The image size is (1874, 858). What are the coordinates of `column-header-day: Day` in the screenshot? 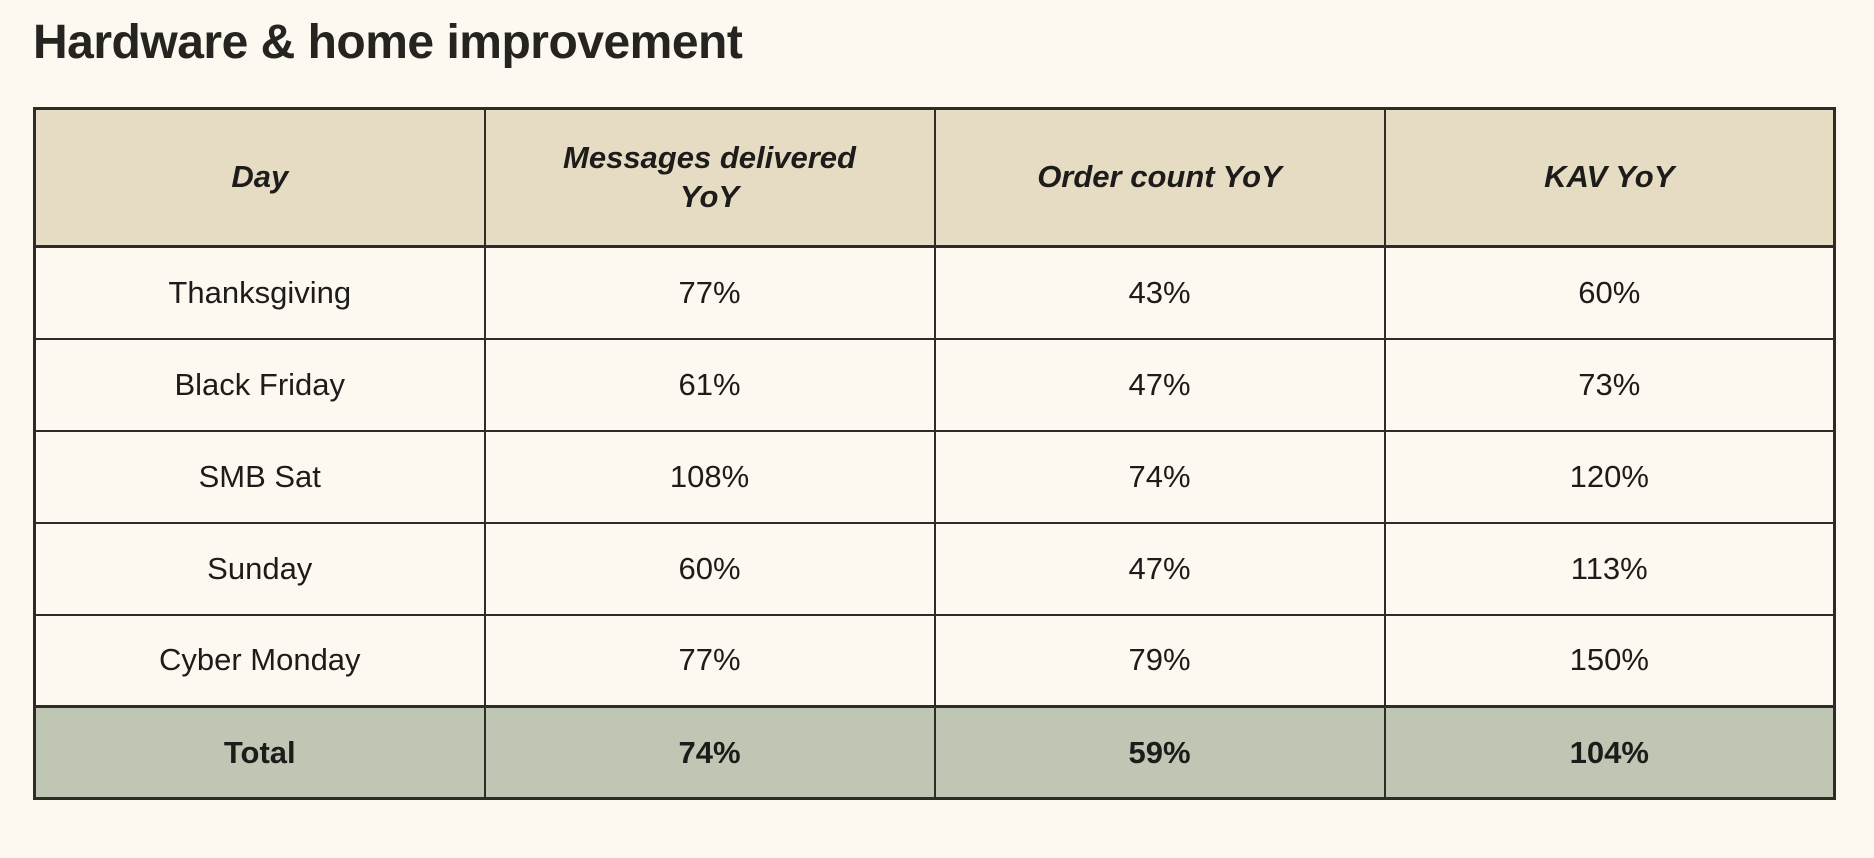 It's located at (259, 177).